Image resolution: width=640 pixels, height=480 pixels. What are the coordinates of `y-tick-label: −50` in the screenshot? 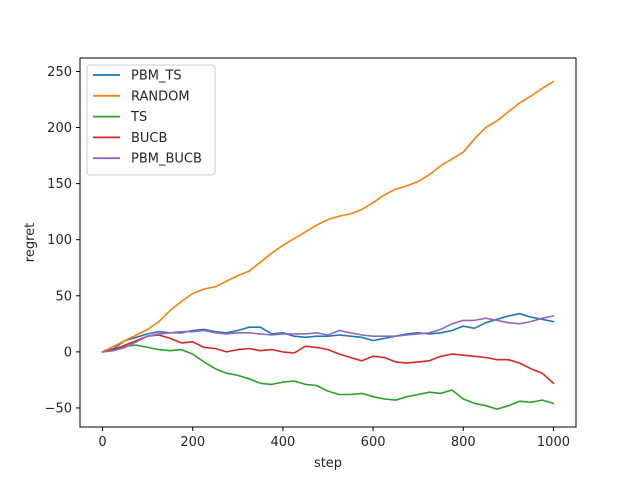 It's located at (58, 408).